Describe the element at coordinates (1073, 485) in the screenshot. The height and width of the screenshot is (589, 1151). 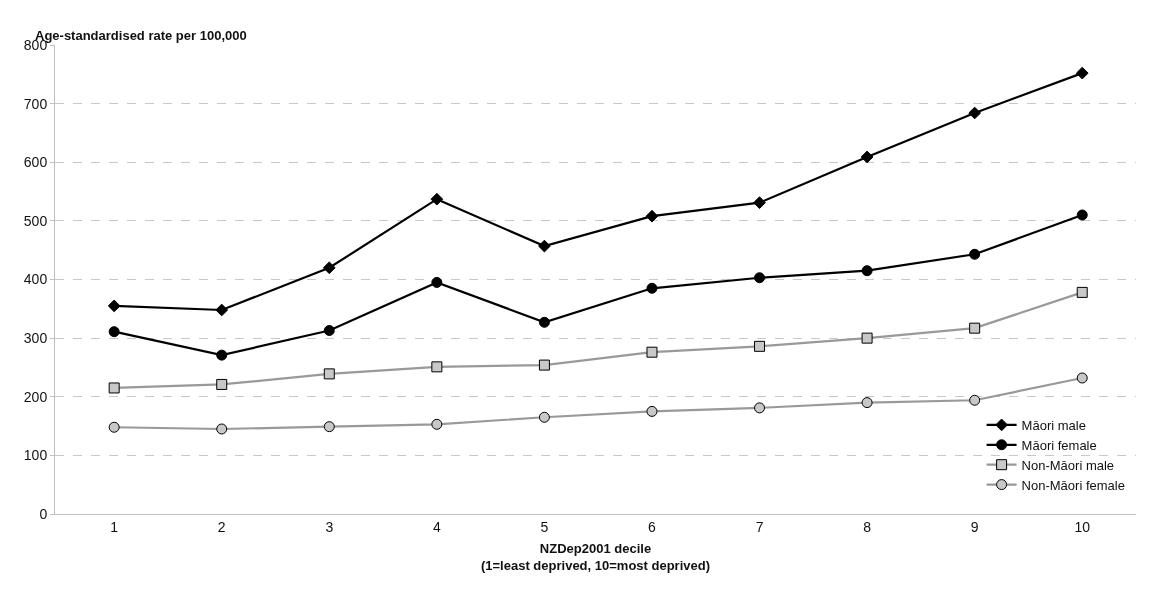
I see `legend-label: Non-Māori female` at that location.